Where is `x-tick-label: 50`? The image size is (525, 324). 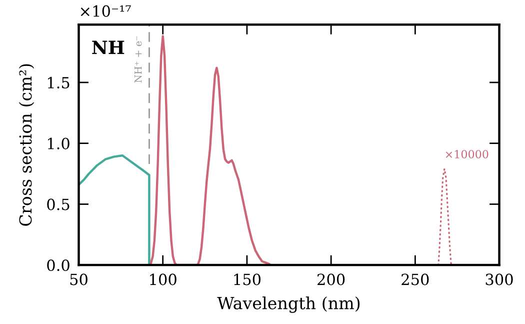 x-tick-label: 50 is located at coordinates (79, 280).